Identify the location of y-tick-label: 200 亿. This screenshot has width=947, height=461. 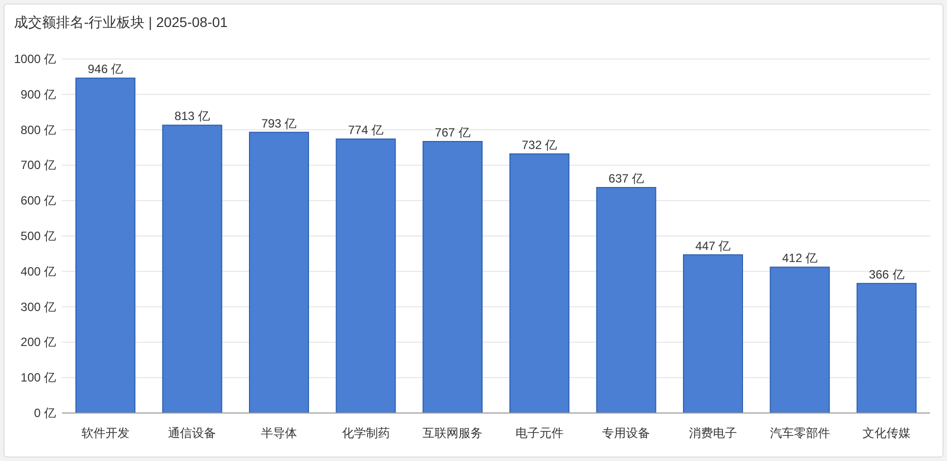
(38, 342).